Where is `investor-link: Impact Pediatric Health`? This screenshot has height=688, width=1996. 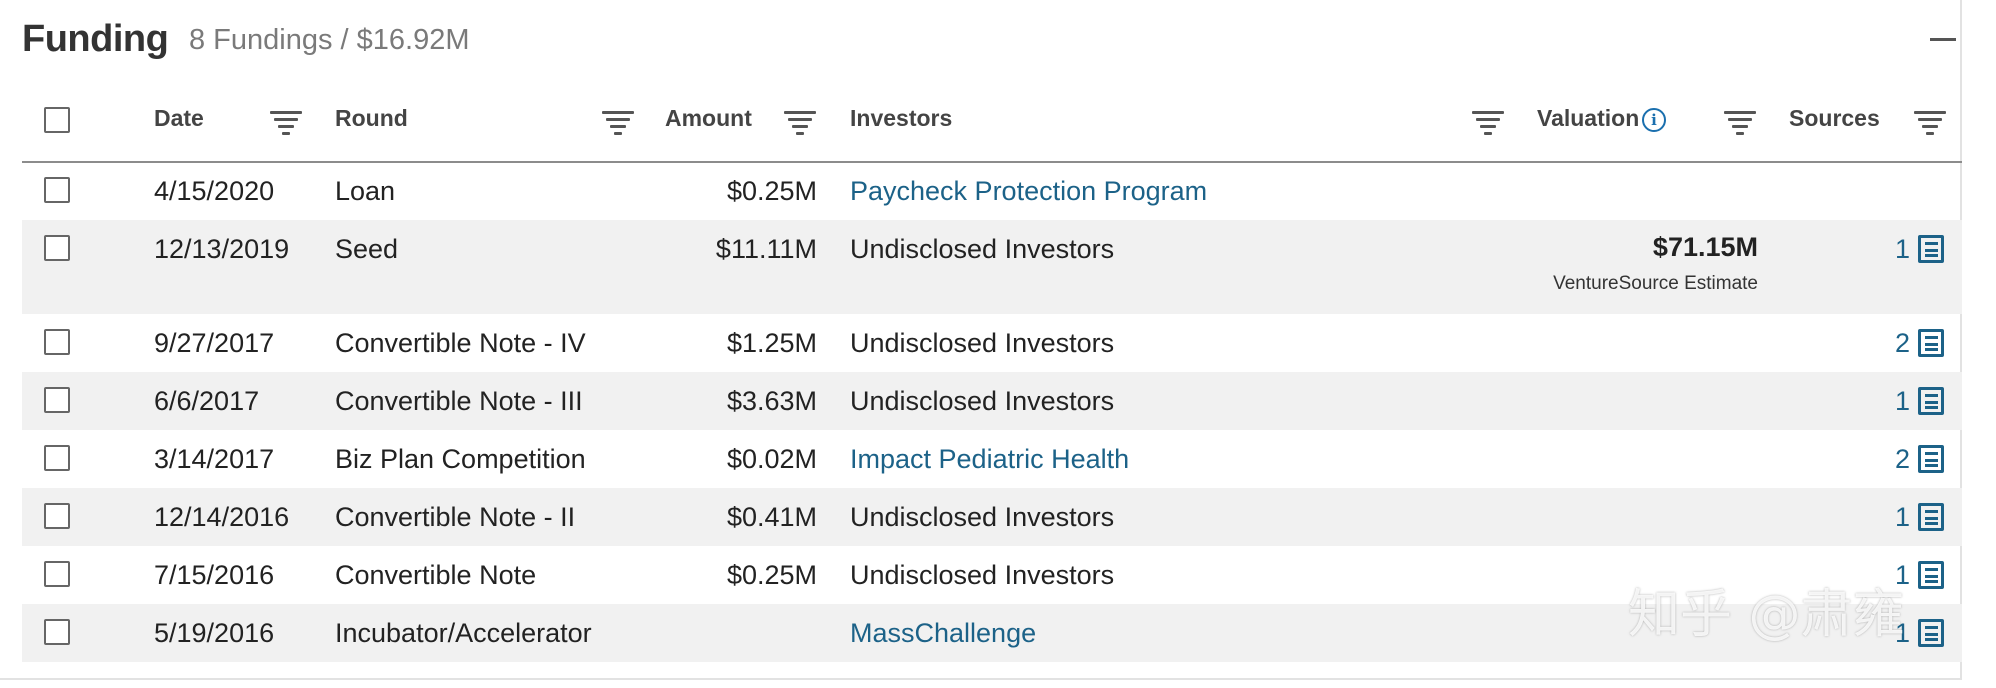 investor-link: Impact Pediatric Health is located at coordinates (990, 459).